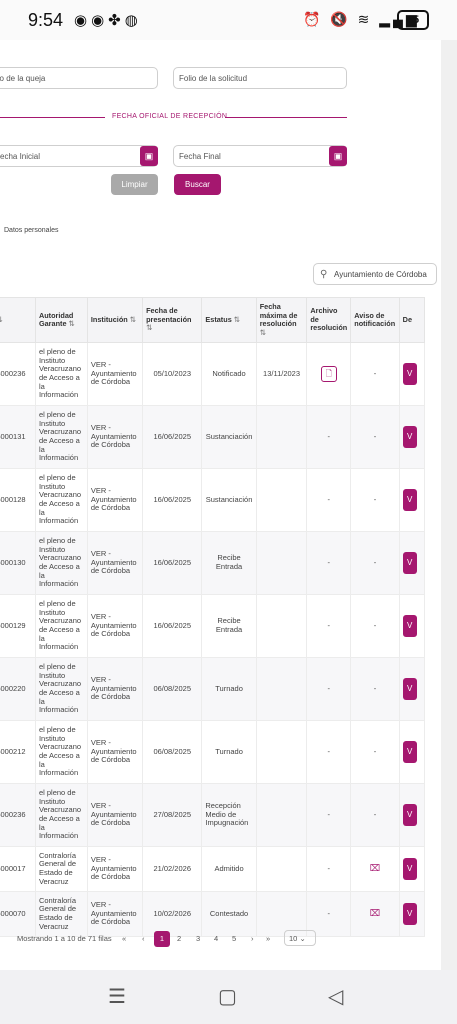  Describe the element at coordinates (324, 274) in the screenshot. I see `search-icon: ⚲` at that location.